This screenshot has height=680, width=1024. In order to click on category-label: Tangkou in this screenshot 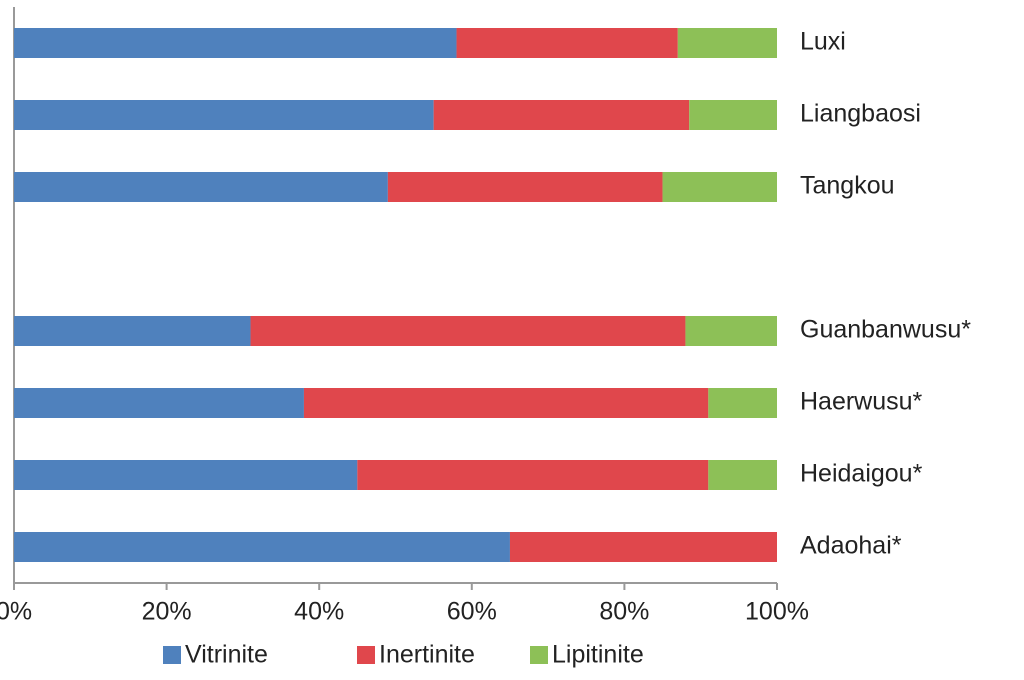, I will do `click(847, 186)`.